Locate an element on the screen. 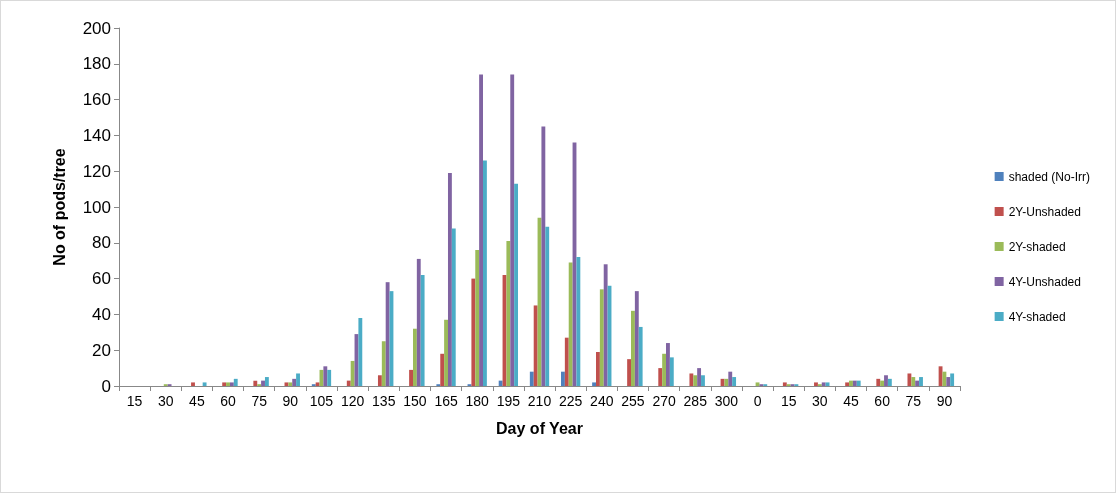 Image resolution: width=1116 pixels, height=493 pixels. x-tick-label: 90 is located at coordinates (944, 401).